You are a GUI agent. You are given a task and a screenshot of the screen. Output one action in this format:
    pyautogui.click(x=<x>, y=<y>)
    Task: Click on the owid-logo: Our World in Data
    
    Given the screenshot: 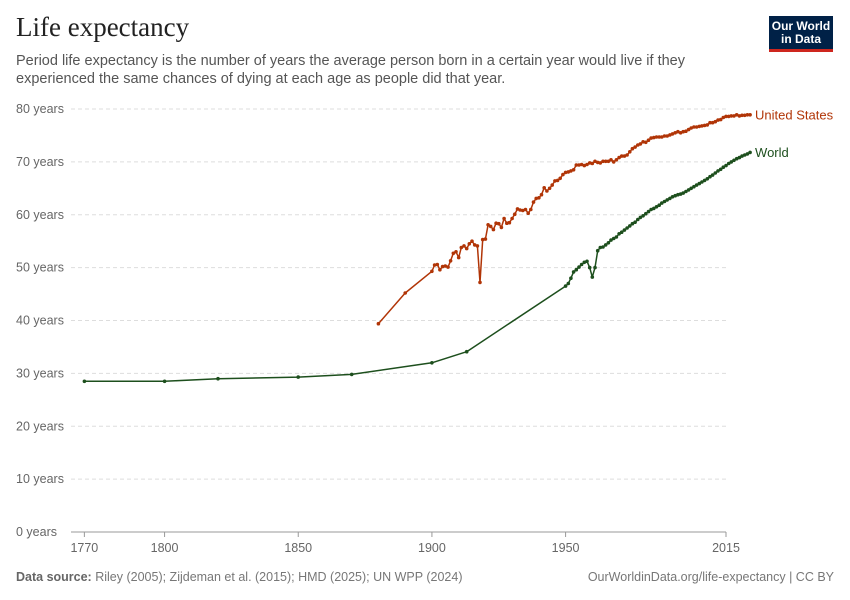 What is the action you would take?
    pyautogui.click(x=801, y=34)
    